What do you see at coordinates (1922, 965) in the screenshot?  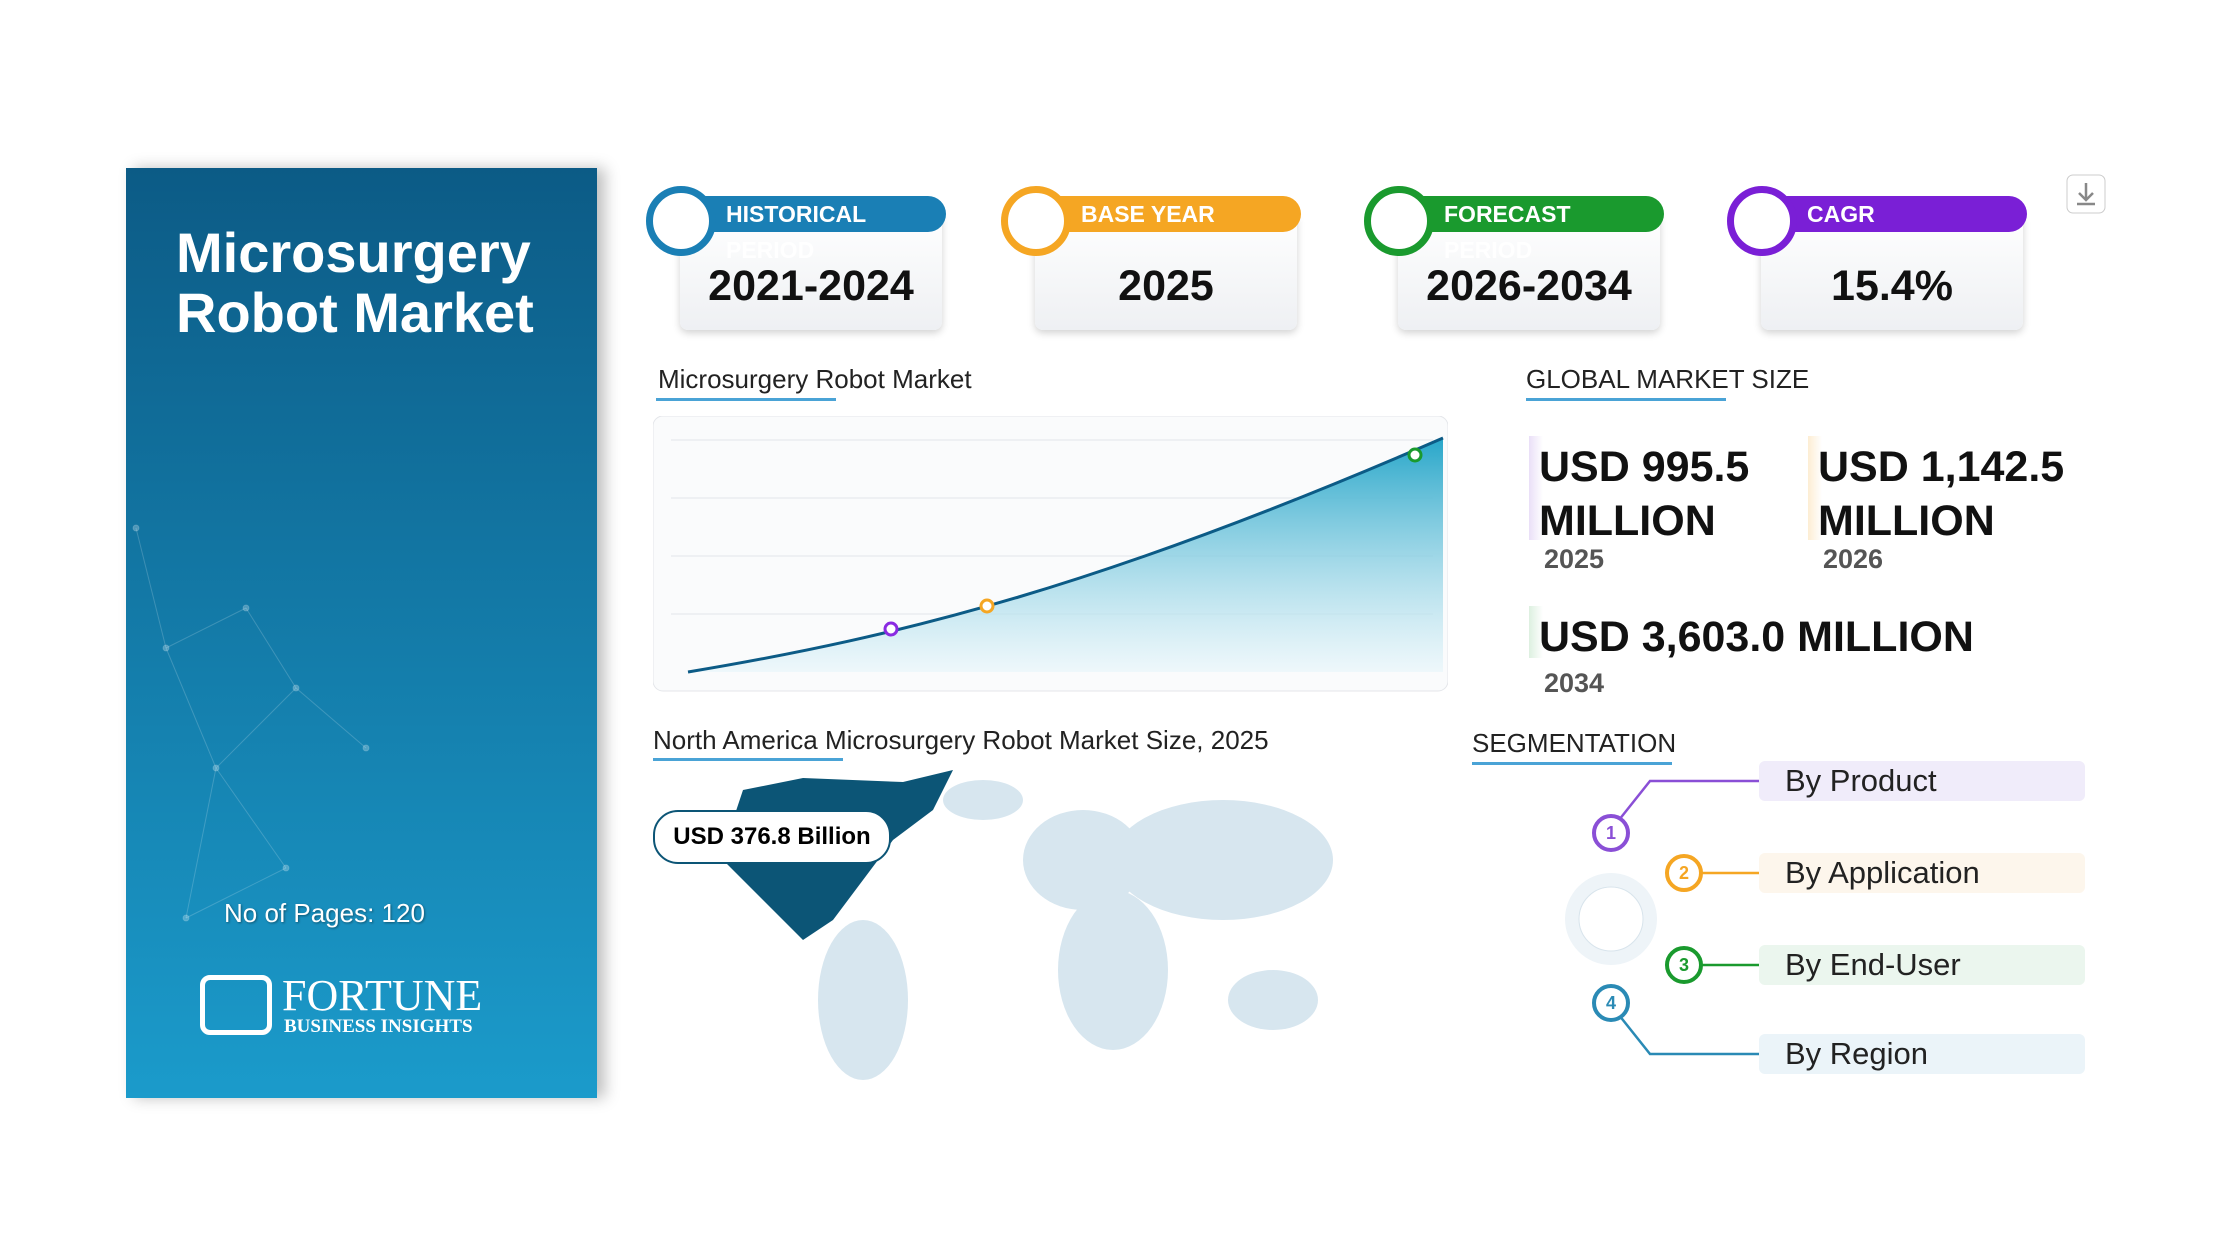 I see `segment-label: By End-User` at bounding box center [1922, 965].